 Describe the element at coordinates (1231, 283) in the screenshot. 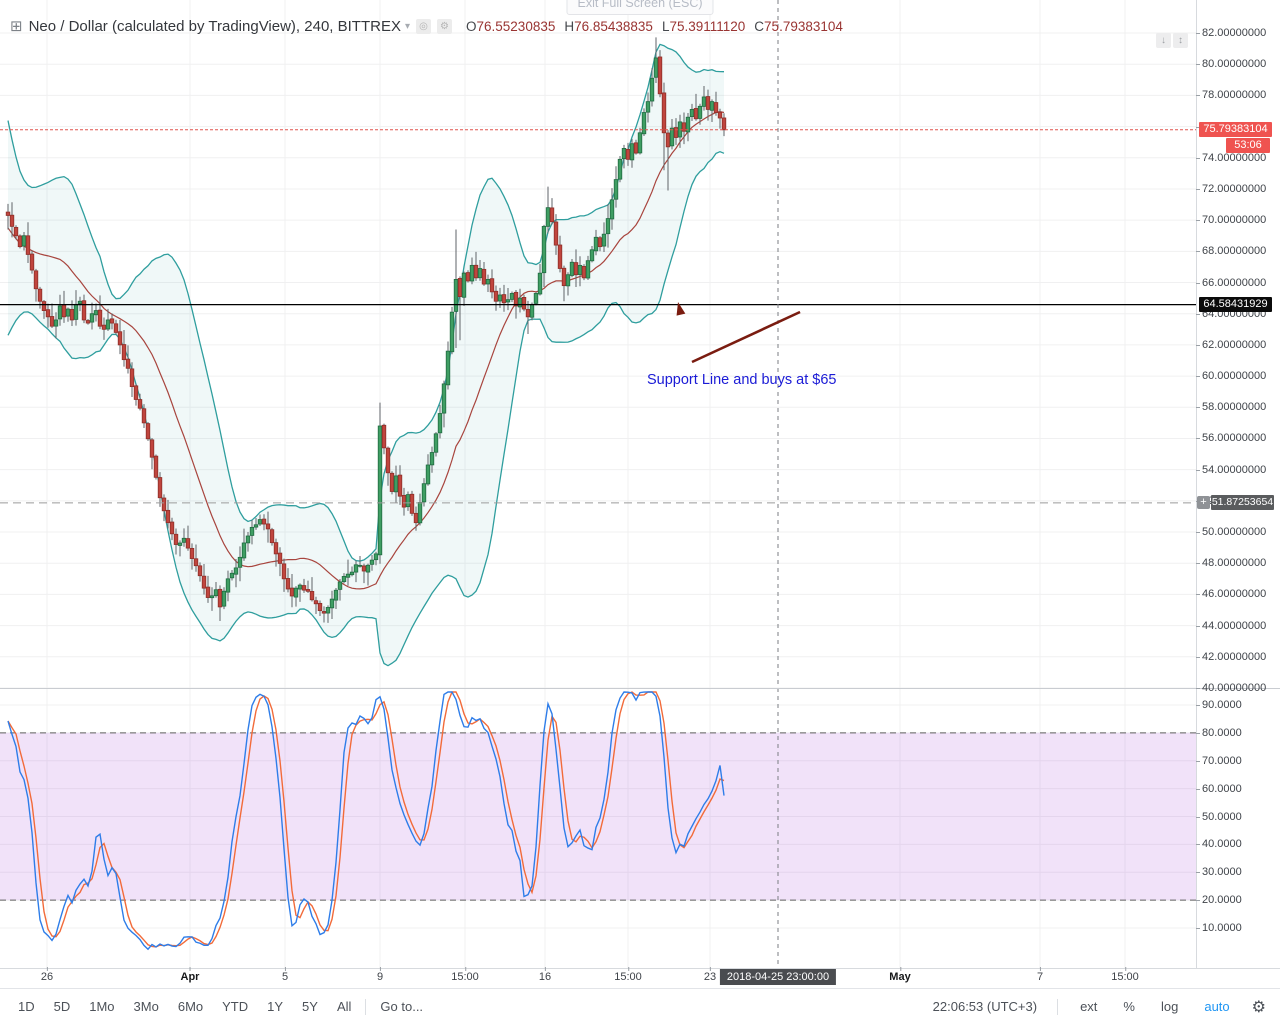

I see `price-axis-tick: 66.00000000` at that location.